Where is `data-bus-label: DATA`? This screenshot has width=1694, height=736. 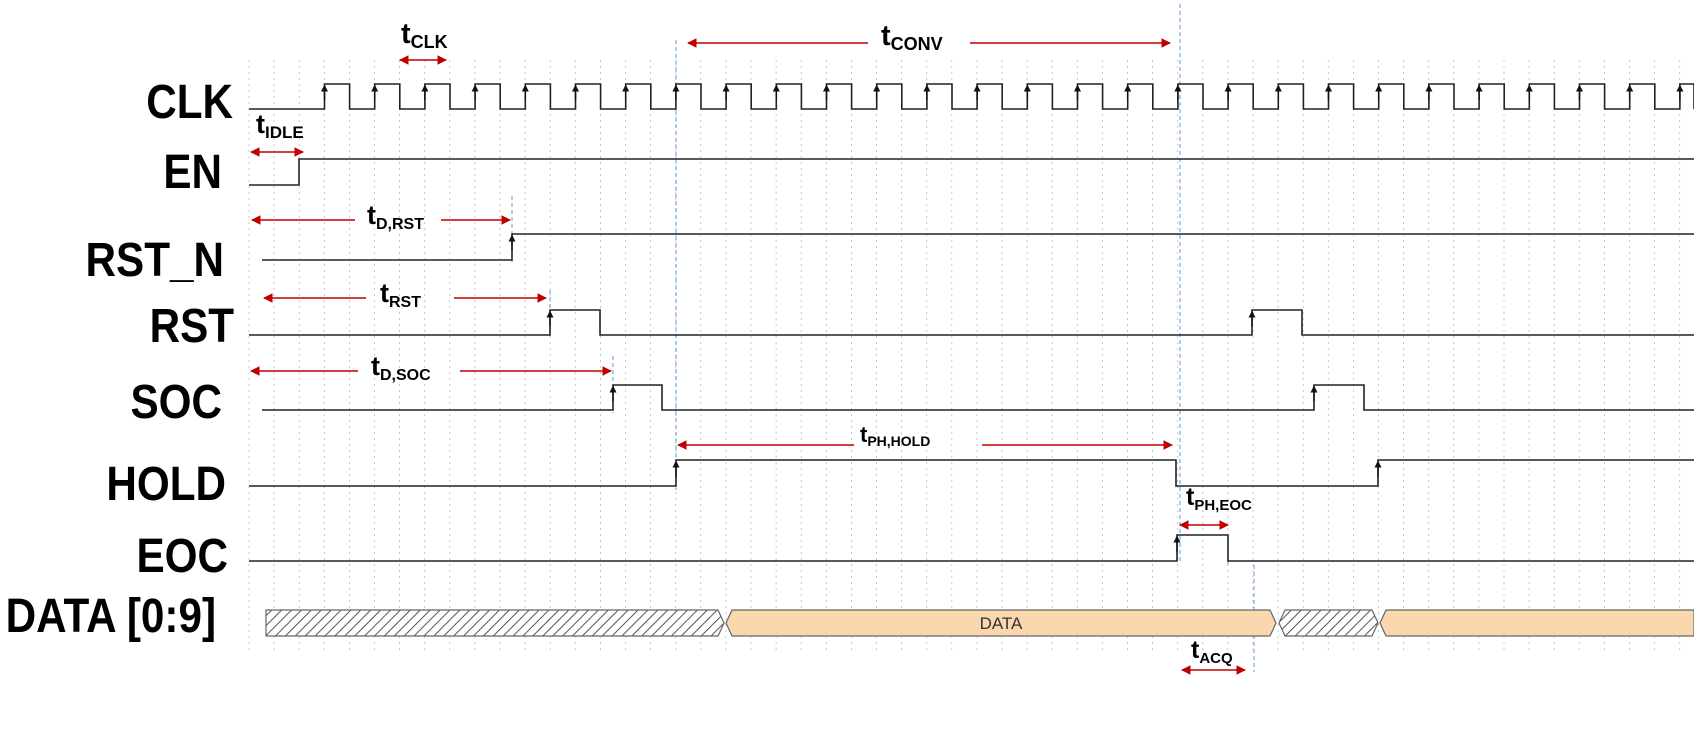
data-bus-label: DATA is located at coordinates (1001, 623).